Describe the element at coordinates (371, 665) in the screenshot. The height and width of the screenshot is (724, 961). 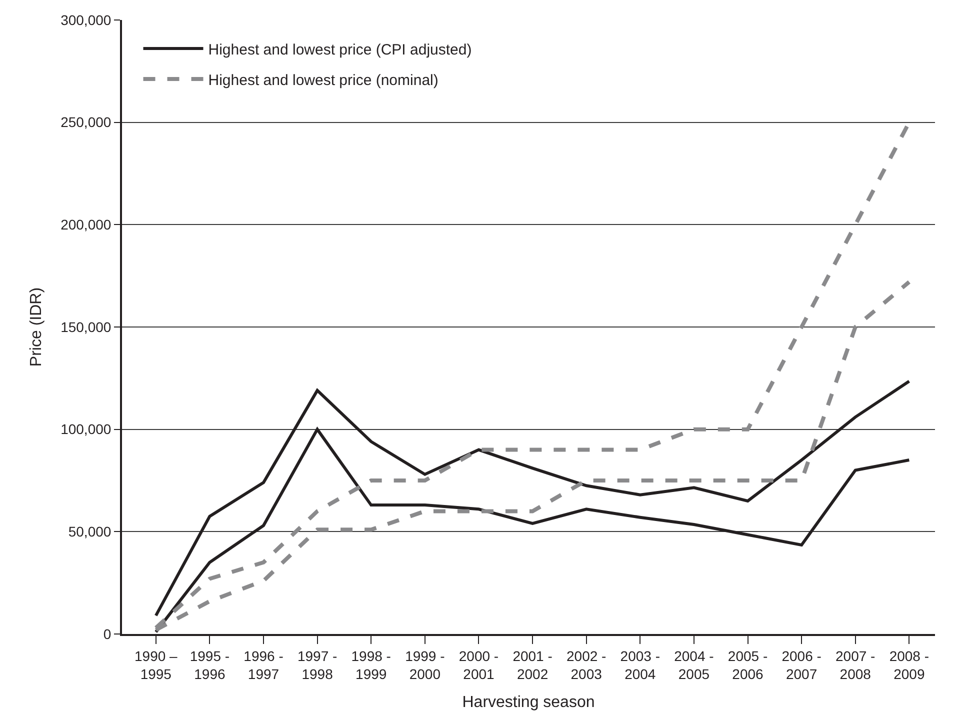
I see `x-tick-label: 1998 - 1999` at that location.